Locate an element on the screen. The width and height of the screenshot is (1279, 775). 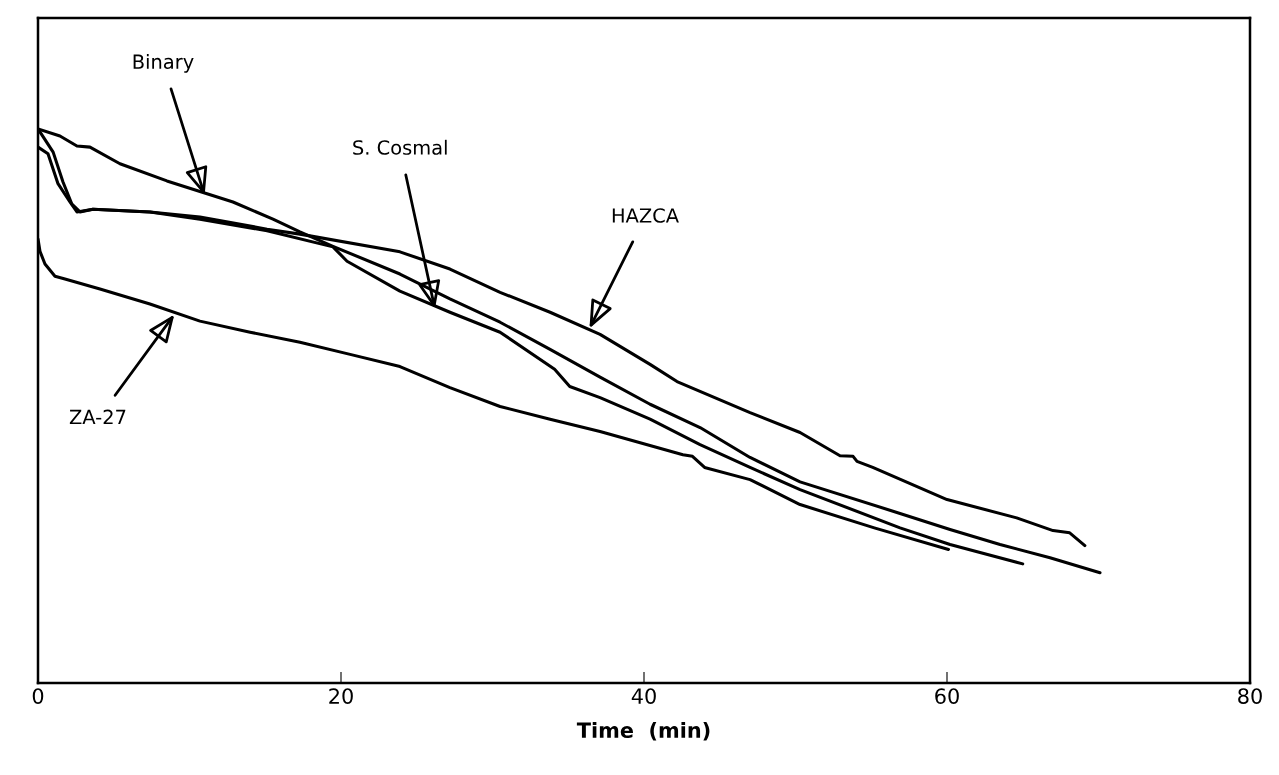
annotation: ZA-27 is located at coordinates (97, 417).